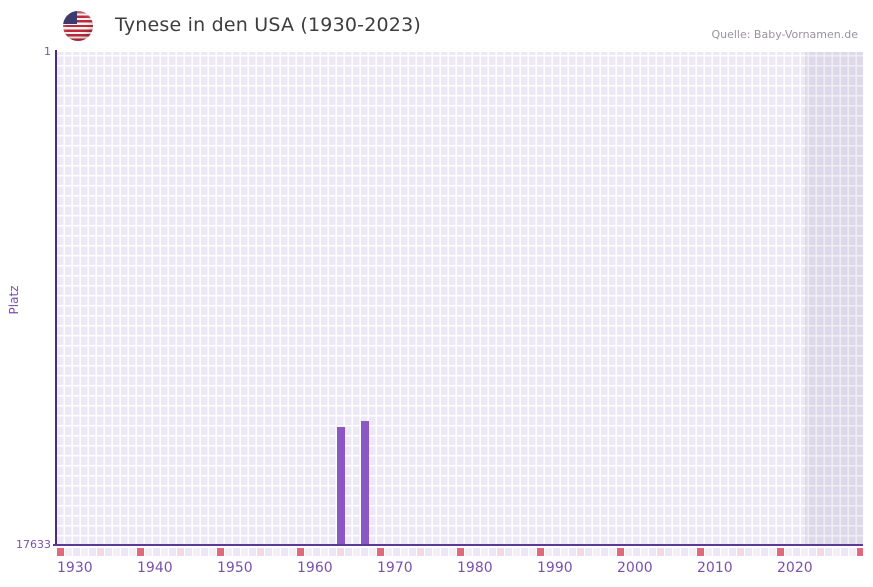 The height and width of the screenshot is (587, 873). I want to click on y-axis-line, so click(56, 298).